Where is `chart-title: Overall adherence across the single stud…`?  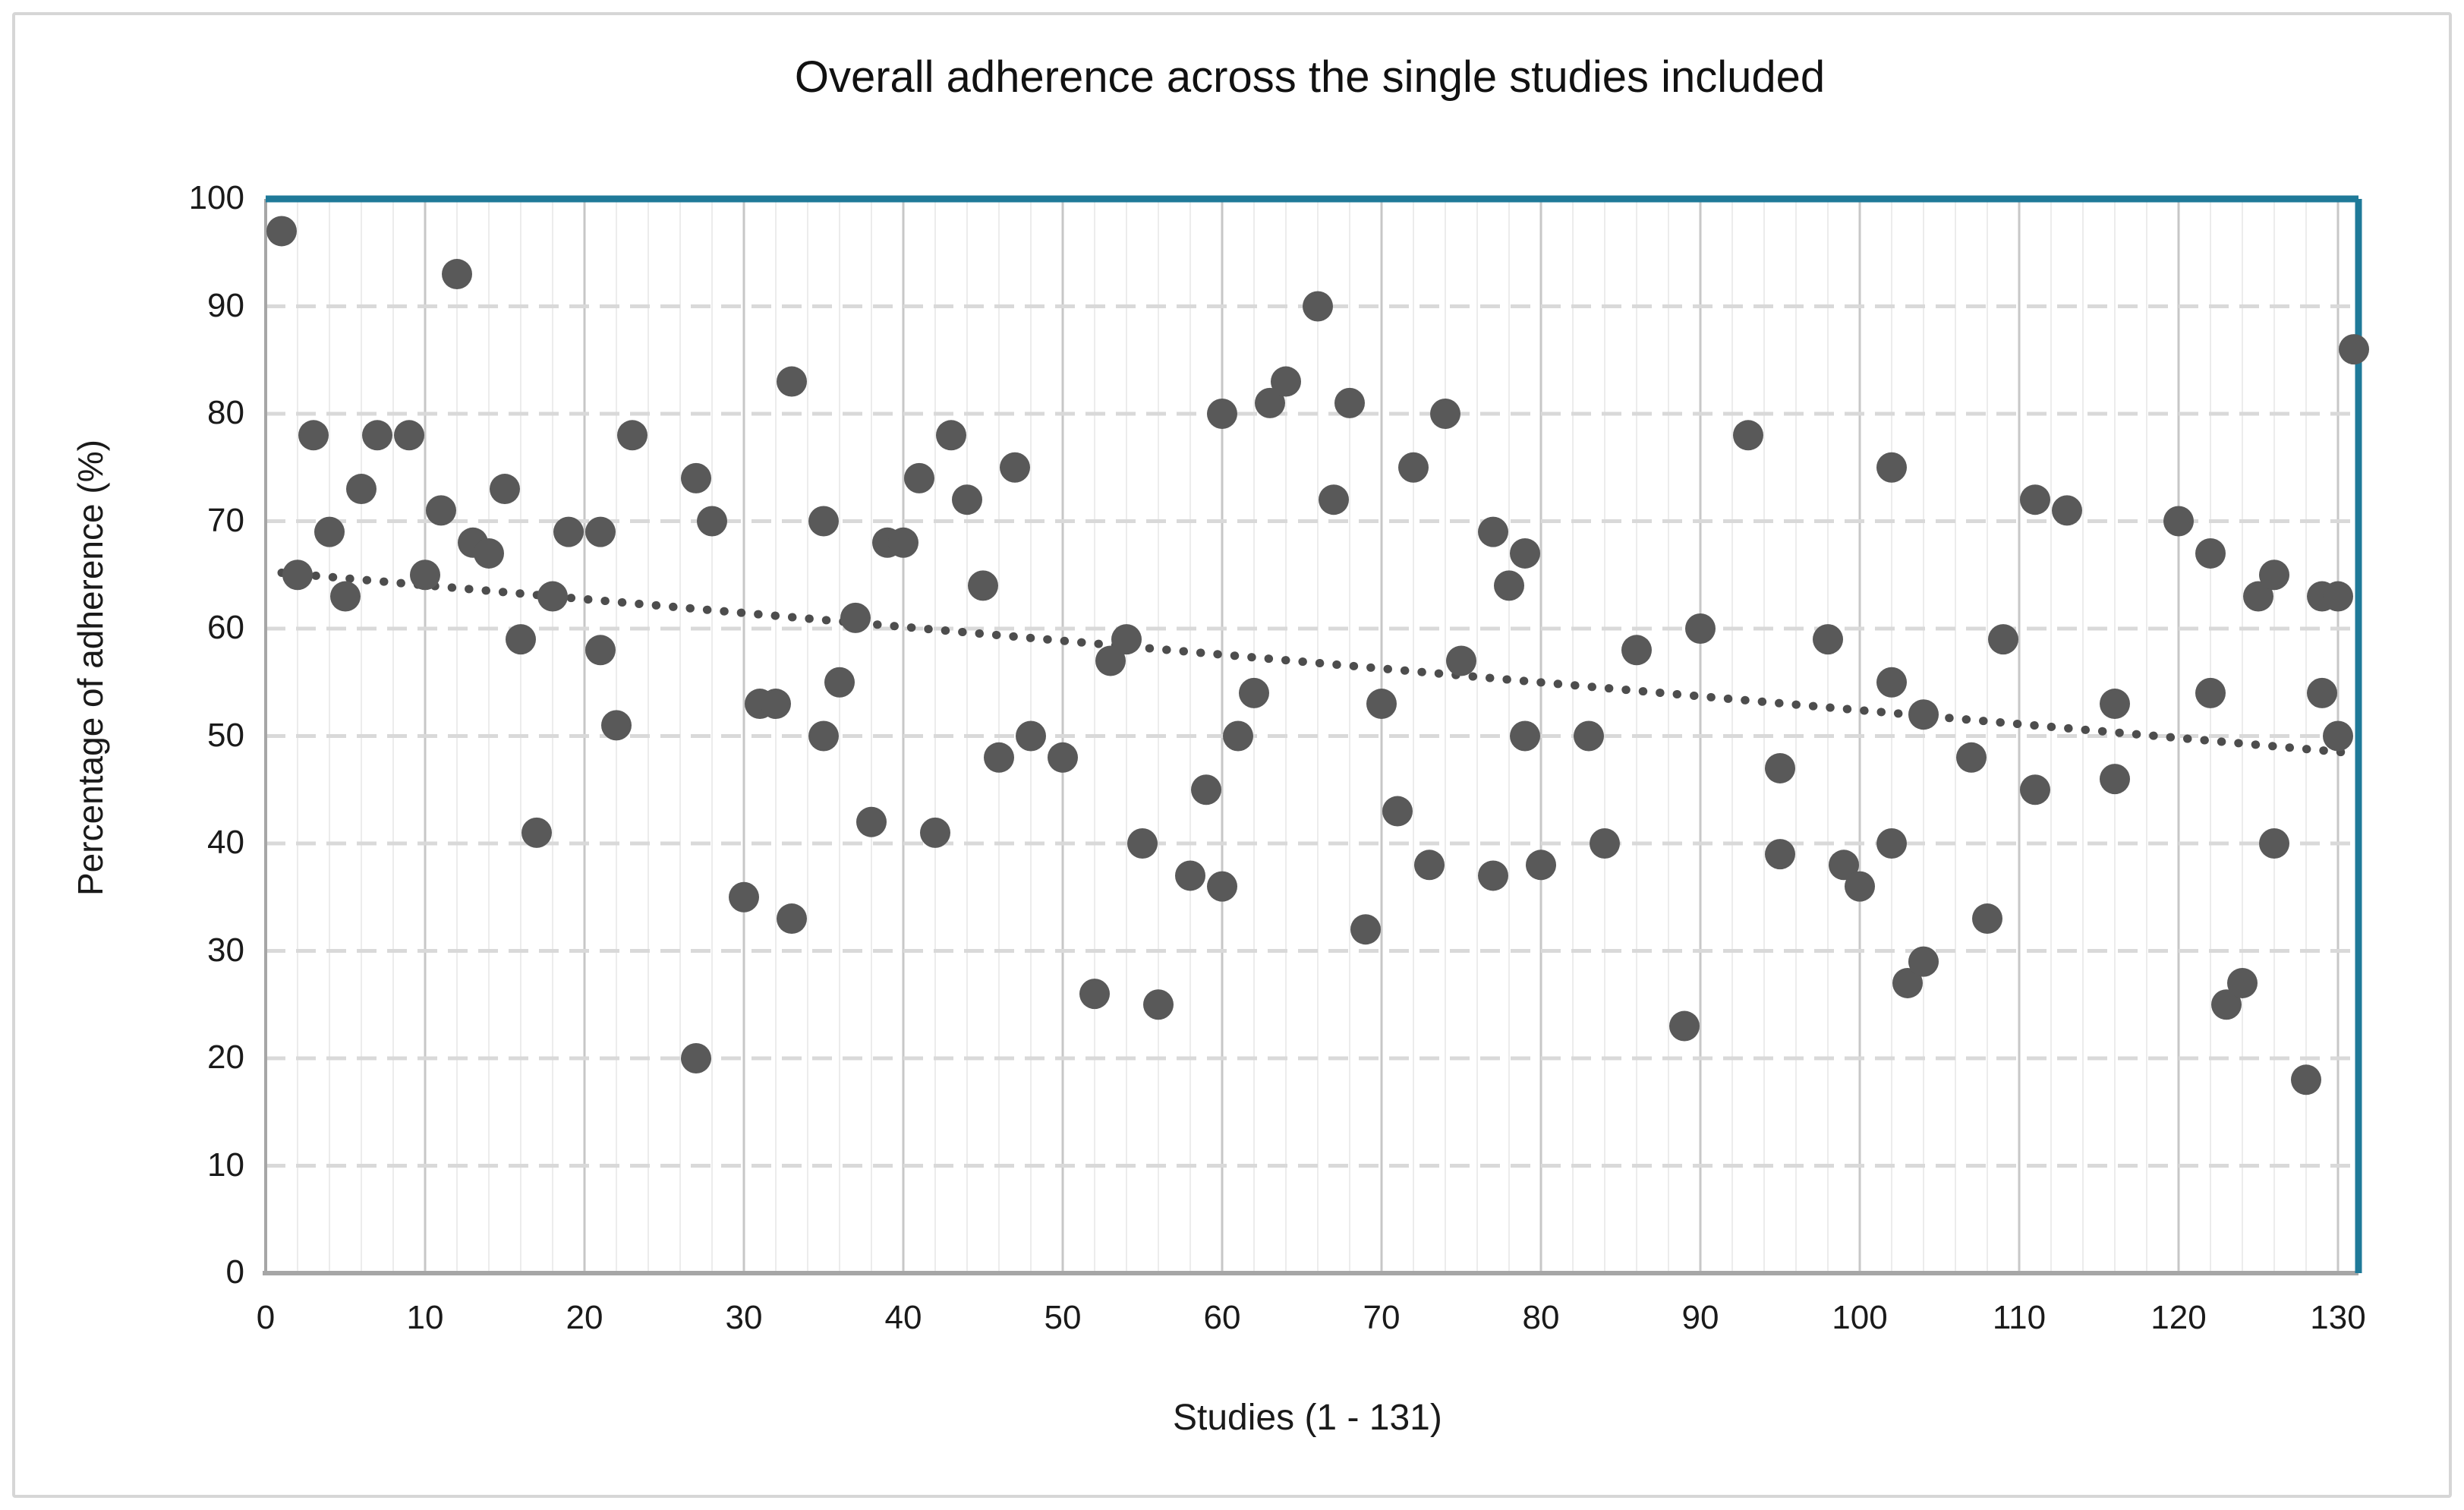 chart-title: Overall adherence across the single stud… is located at coordinates (1310, 77).